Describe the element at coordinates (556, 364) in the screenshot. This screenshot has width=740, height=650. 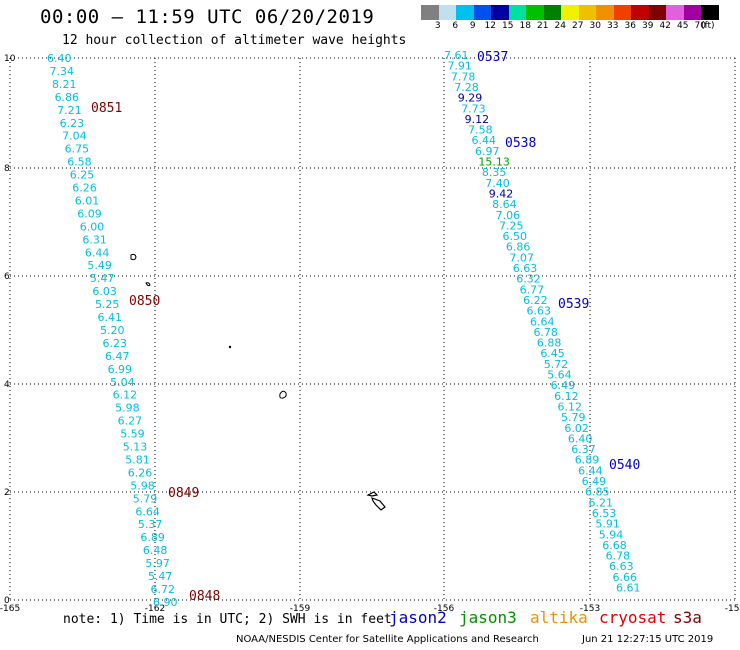
I see `wave-height-label: 5.72` at that location.